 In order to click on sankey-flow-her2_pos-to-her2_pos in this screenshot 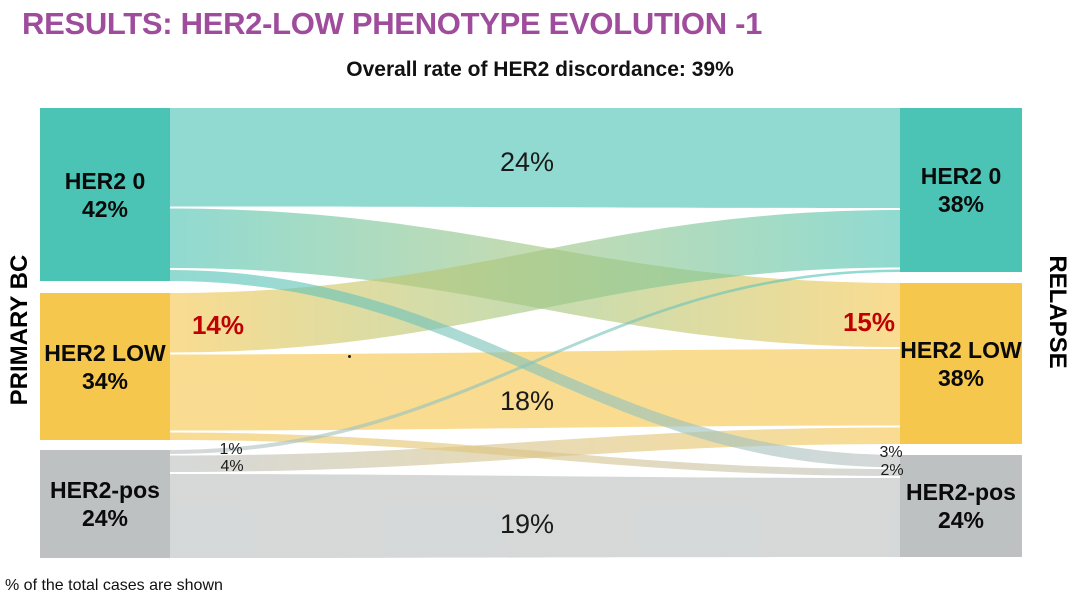, I will do `click(535, 516)`.